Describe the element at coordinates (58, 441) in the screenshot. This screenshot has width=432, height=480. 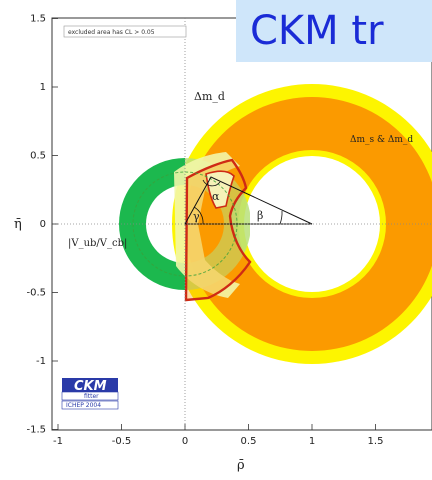
I see `x-tick-label: -1` at that location.